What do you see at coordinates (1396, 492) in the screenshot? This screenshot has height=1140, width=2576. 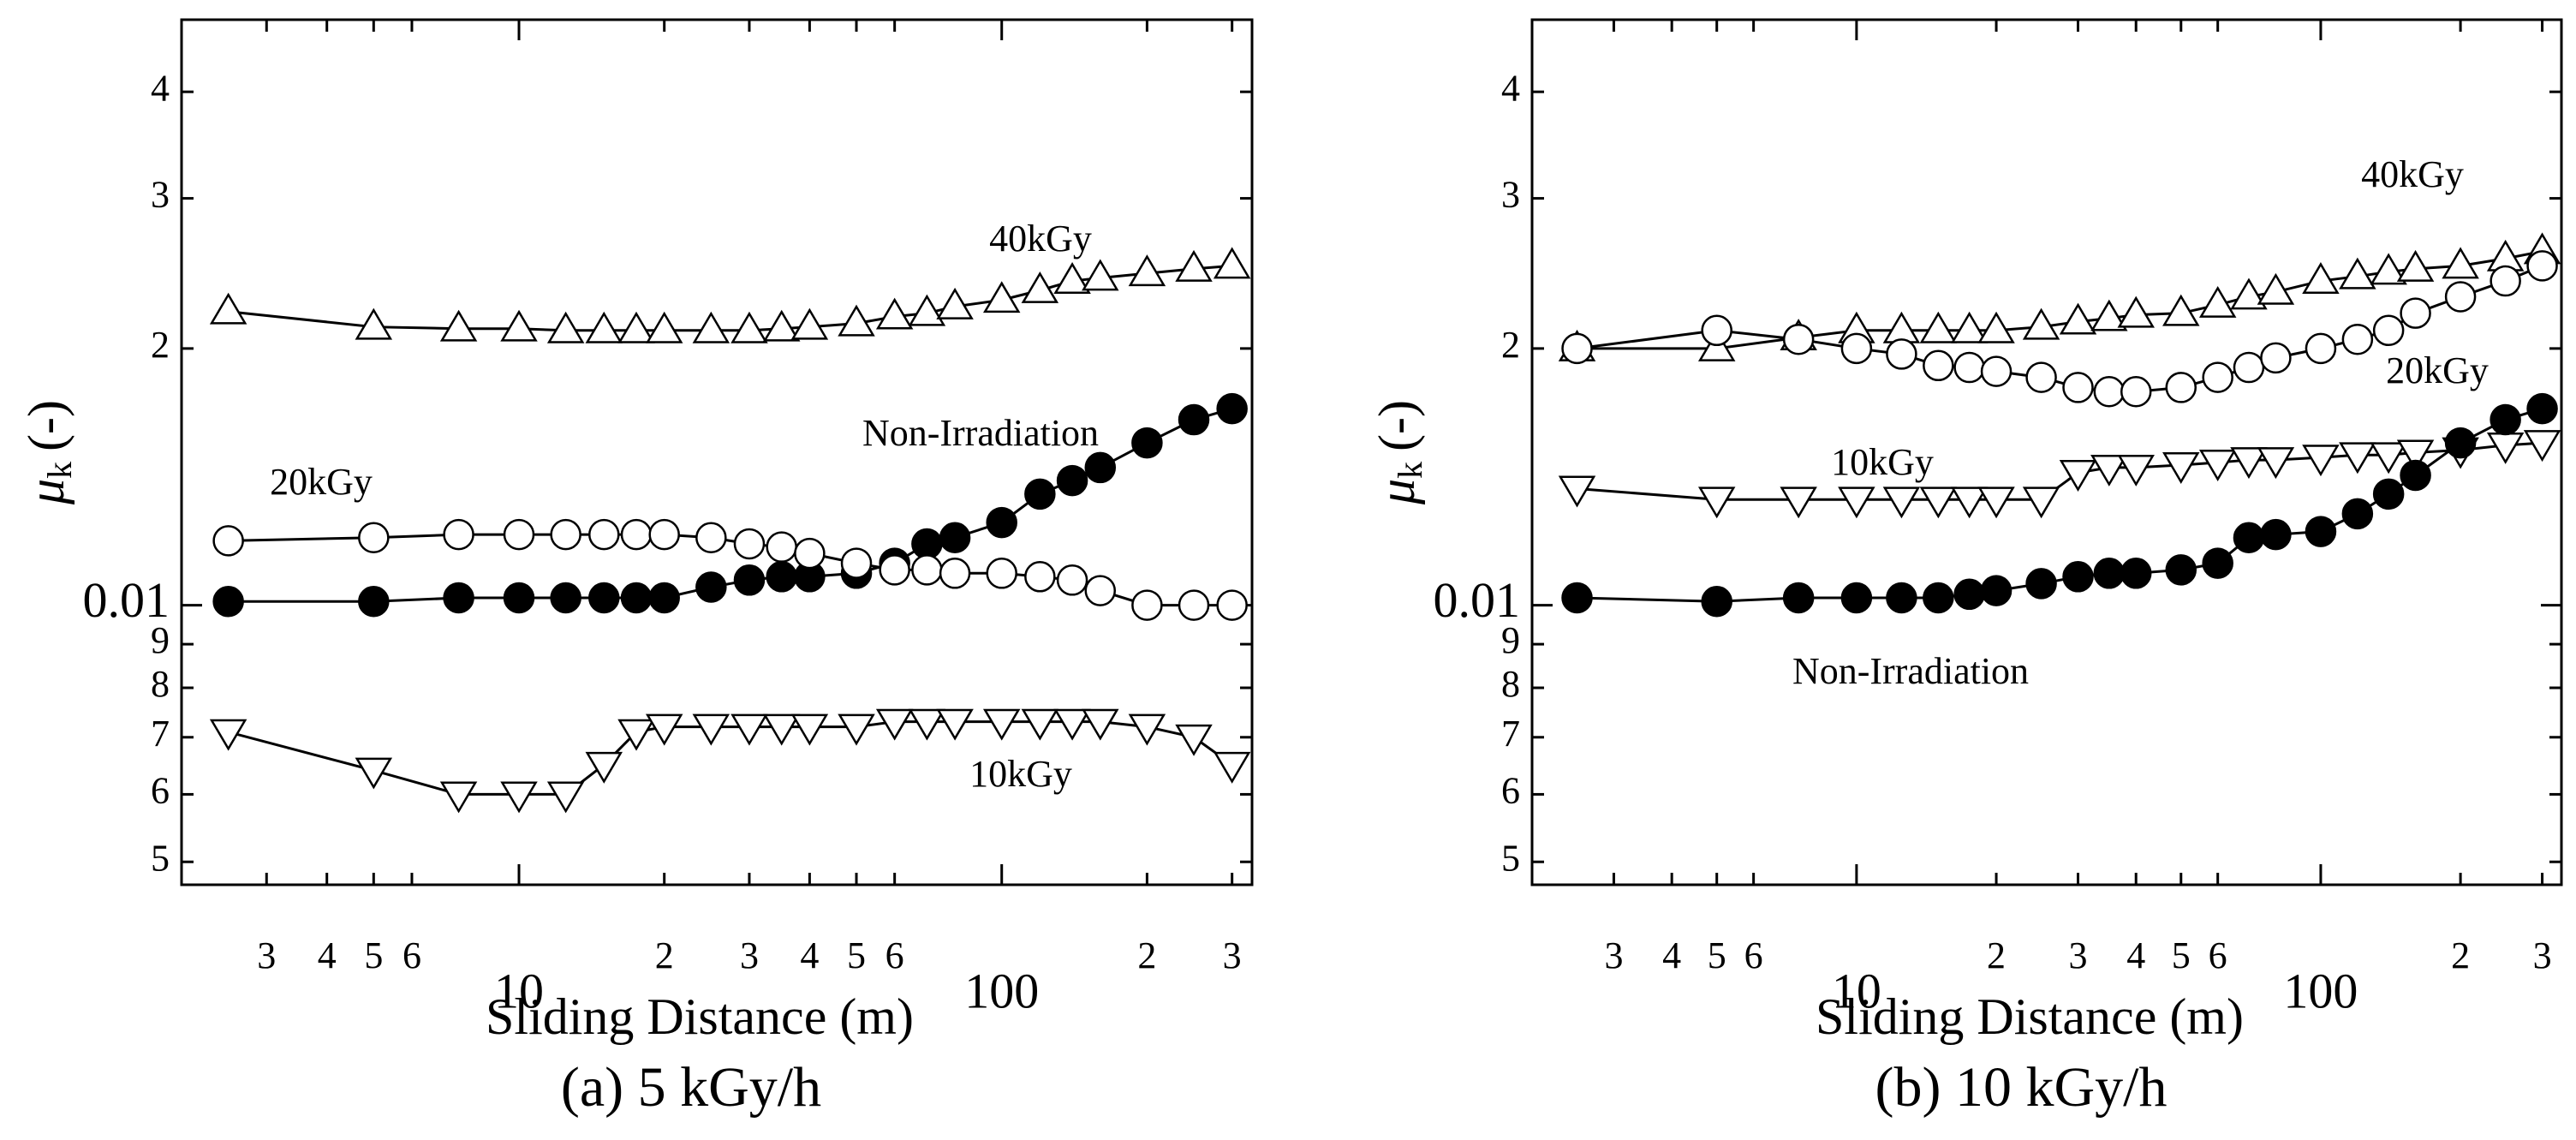 I see `y-label-symbol: μ` at bounding box center [1396, 492].